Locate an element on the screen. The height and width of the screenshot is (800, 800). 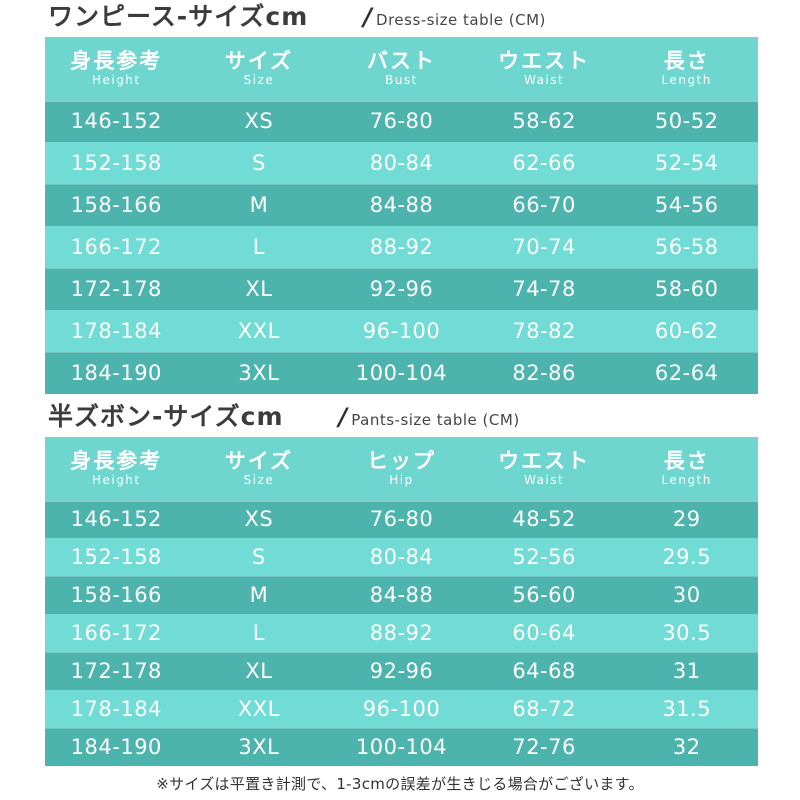
table-row: 146-152 XS 76-80 58-62 50-52 is located at coordinates (401, 121).